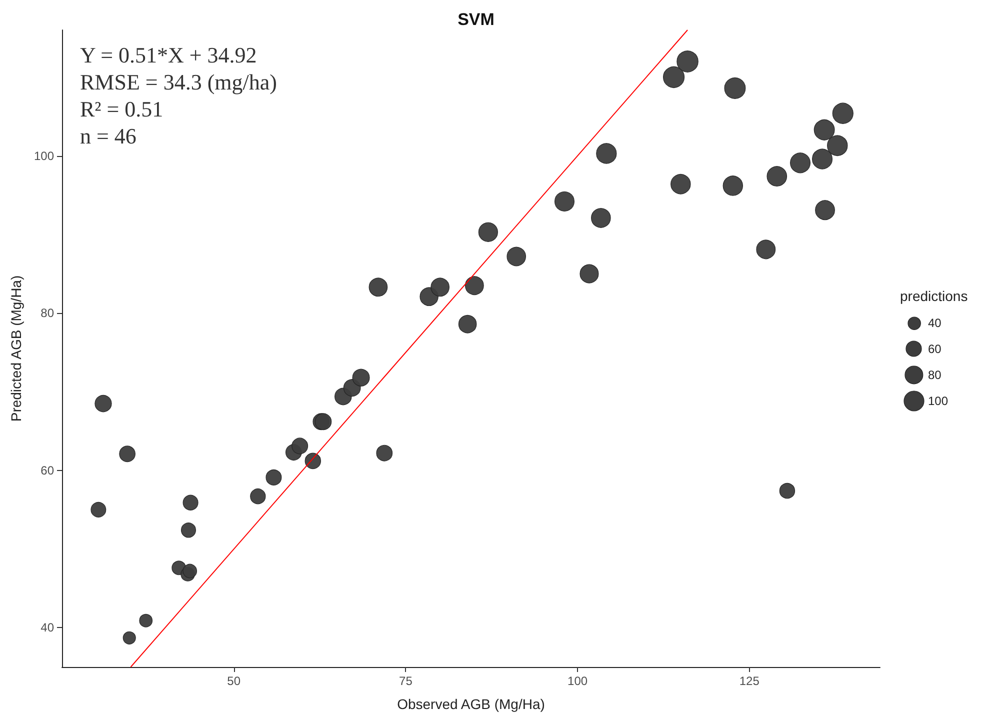 Image resolution: width=987 pixels, height=717 pixels. I want to click on annotation: Y = 0.51*X + 34.92, so click(168, 55).